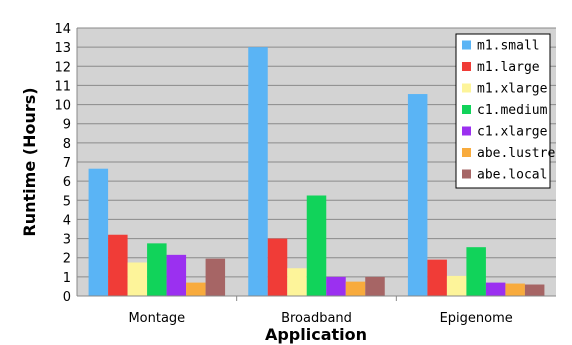  What do you see at coordinates (277, 267) in the screenshot?
I see `bar-m1-large-broadband` at bounding box center [277, 267].